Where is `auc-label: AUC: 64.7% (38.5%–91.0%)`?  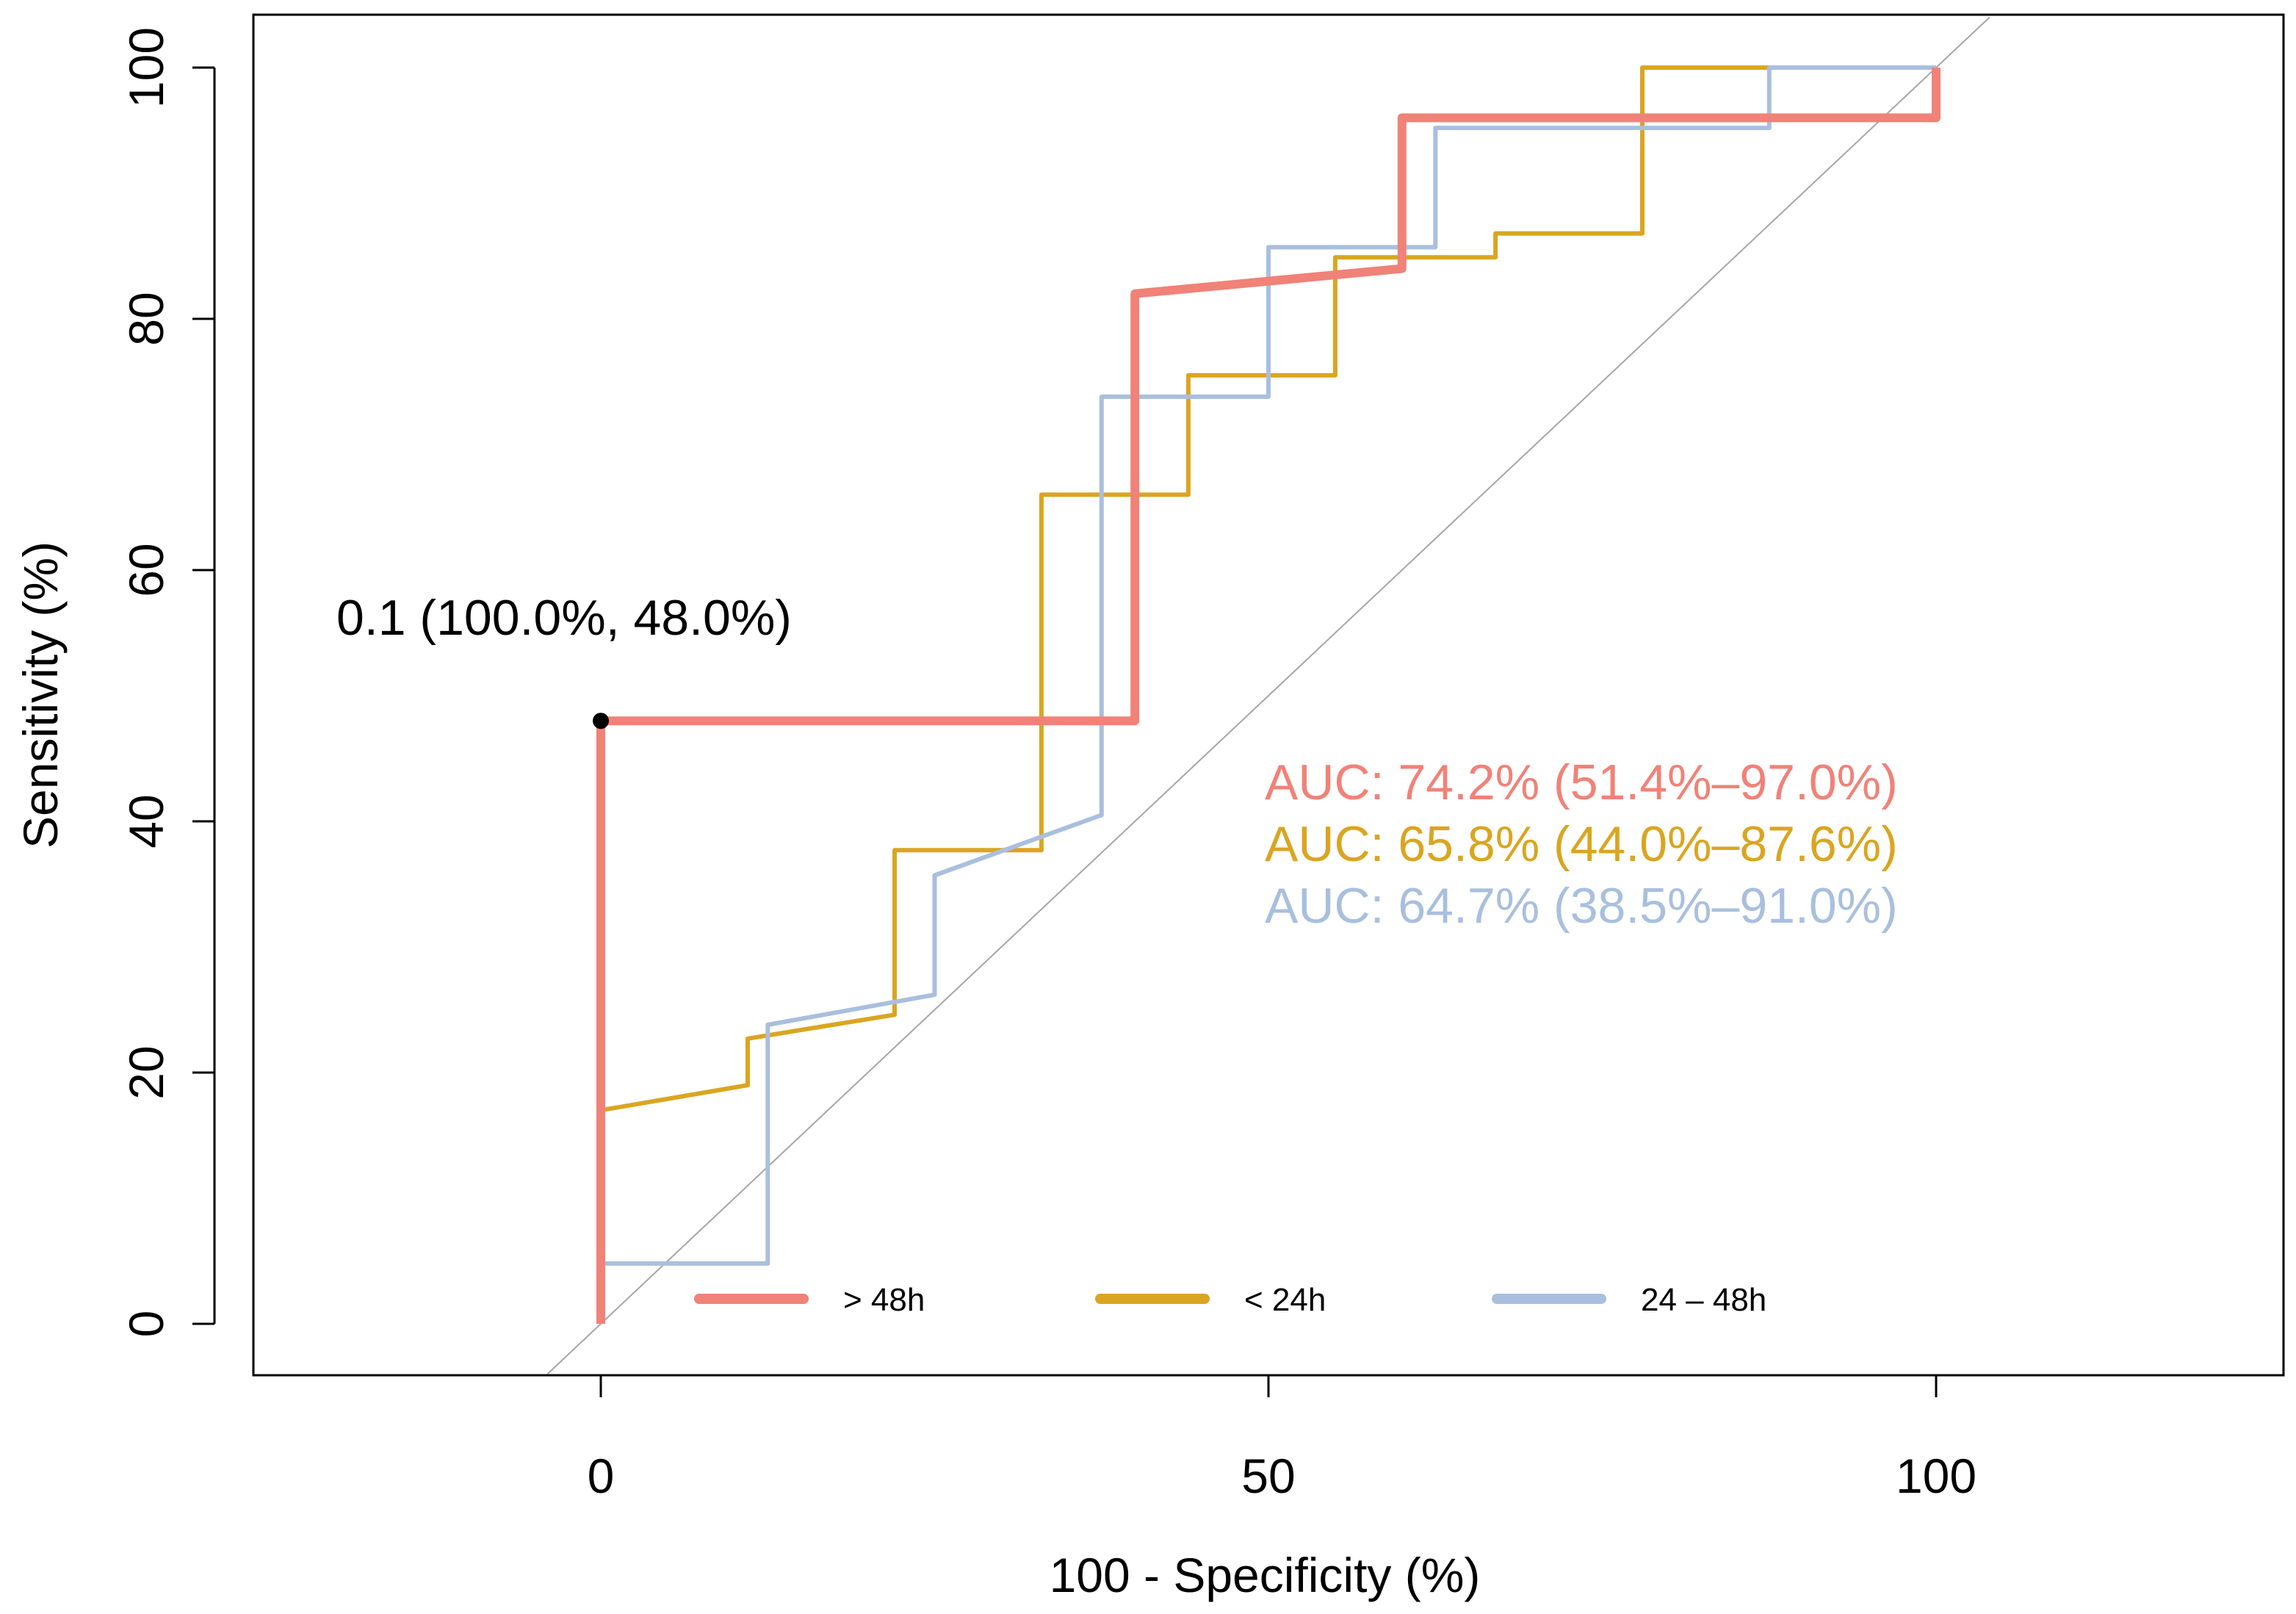
auc-label: AUC: 64.7% (38.5%–91.0%) is located at coordinates (1581, 906).